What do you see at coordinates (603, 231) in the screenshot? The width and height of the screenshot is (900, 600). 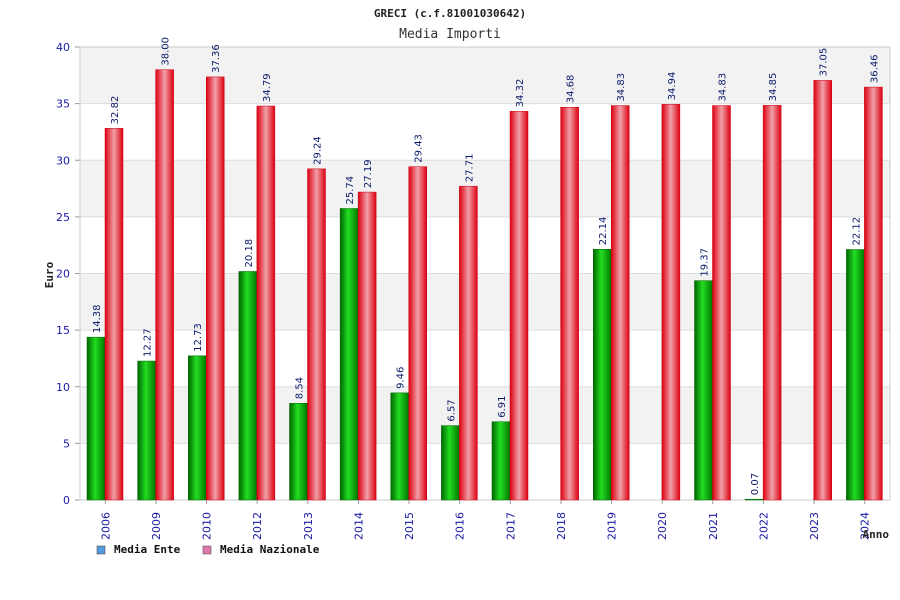 I see `data-label-media-ente-2019: 22.14` at bounding box center [603, 231].